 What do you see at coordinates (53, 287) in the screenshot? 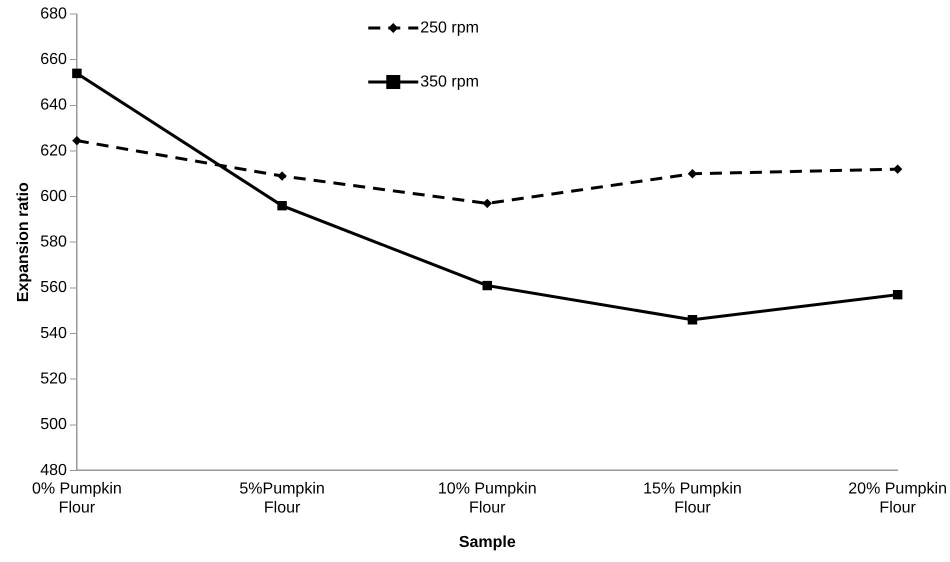
I see `y-tick-label: 560` at bounding box center [53, 287].